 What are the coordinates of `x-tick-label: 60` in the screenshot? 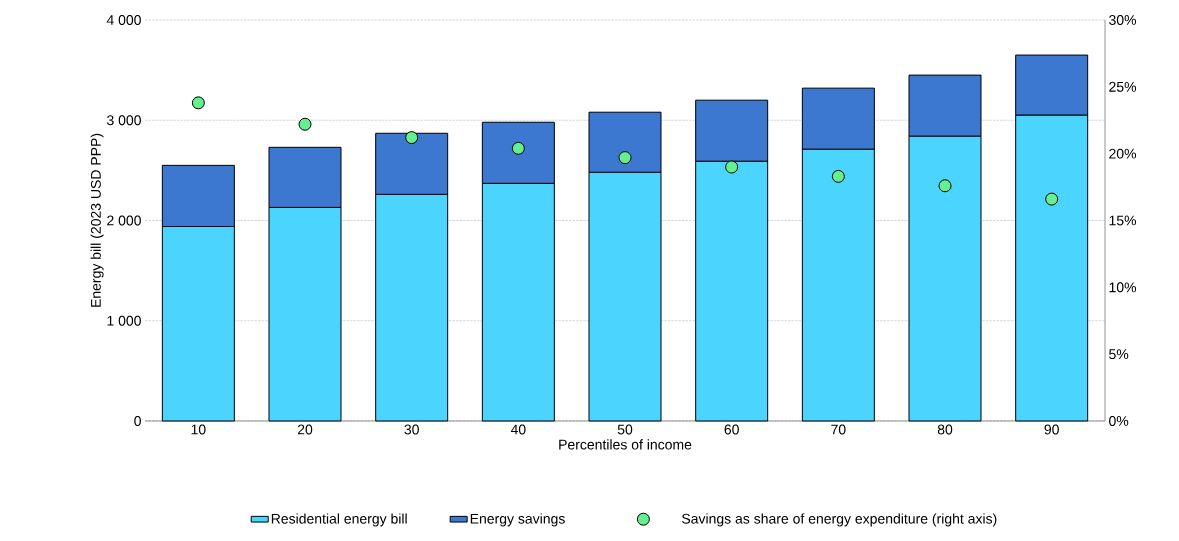 It's located at (731, 429).